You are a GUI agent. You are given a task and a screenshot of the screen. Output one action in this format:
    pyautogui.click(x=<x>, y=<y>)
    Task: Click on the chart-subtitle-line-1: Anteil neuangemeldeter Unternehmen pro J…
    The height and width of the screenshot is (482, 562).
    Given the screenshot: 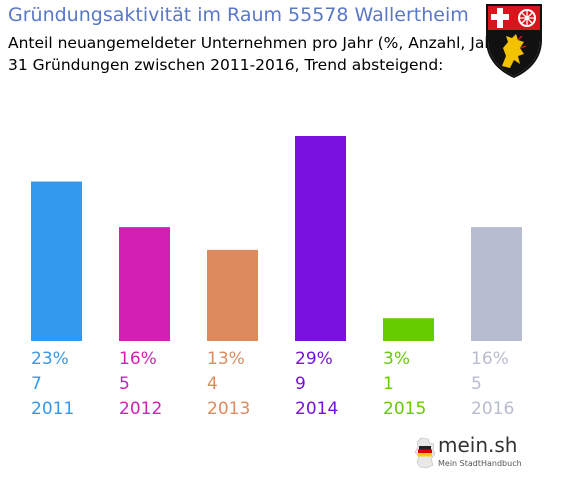 What is the action you would take?
    pyautogui.click(x=257, y=43)
    